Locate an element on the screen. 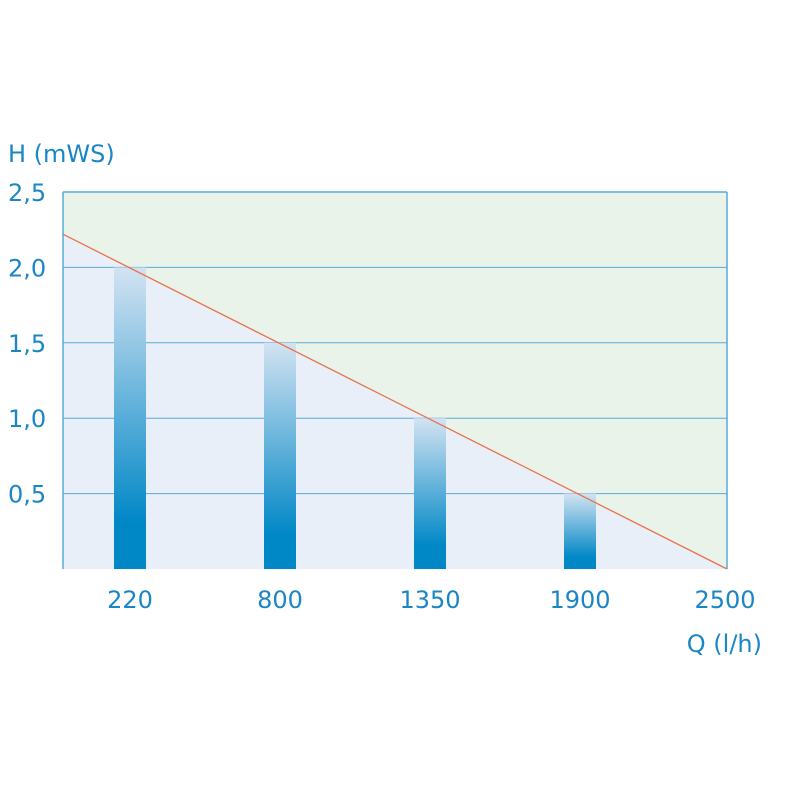 The image size is (800, 800). x-tick-label: 1350 is located at coordinates (429, 600).